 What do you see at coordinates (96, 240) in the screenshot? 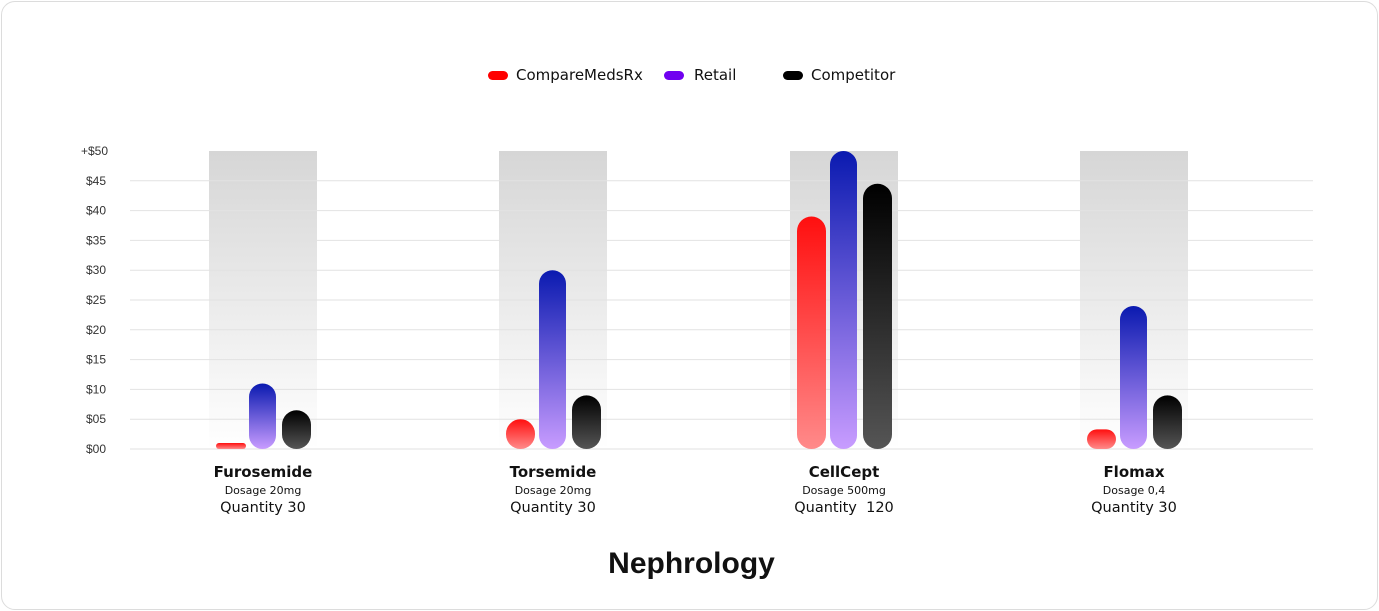
I see `y-tick-label: $35` at bounding box center [96, 240].